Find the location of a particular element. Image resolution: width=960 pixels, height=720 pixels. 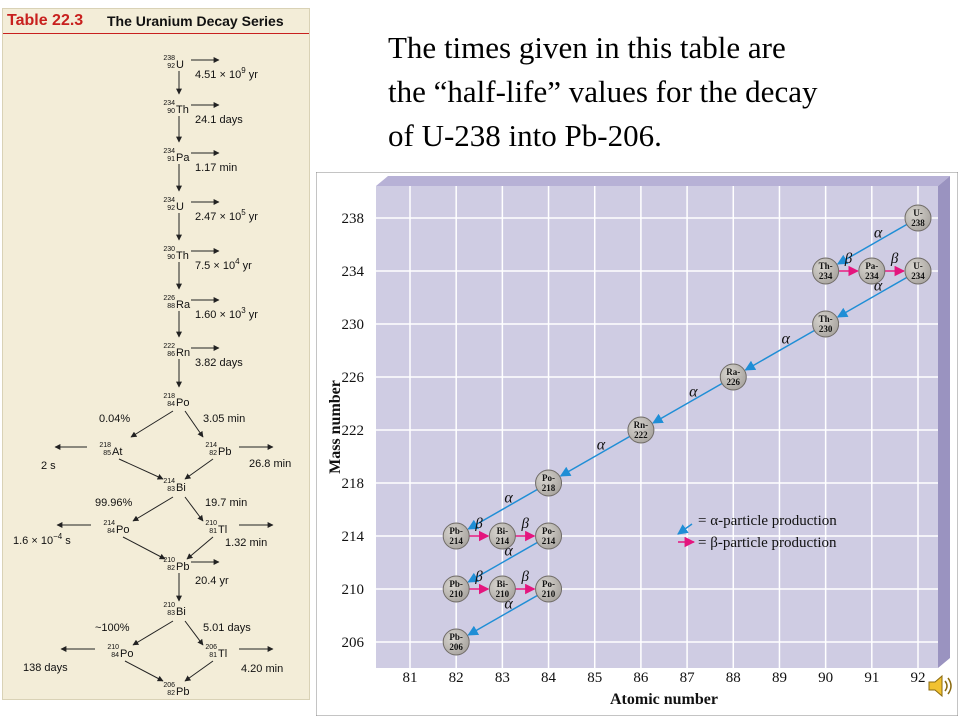

atomic-number: 91 is located at coordinates (171, 159).